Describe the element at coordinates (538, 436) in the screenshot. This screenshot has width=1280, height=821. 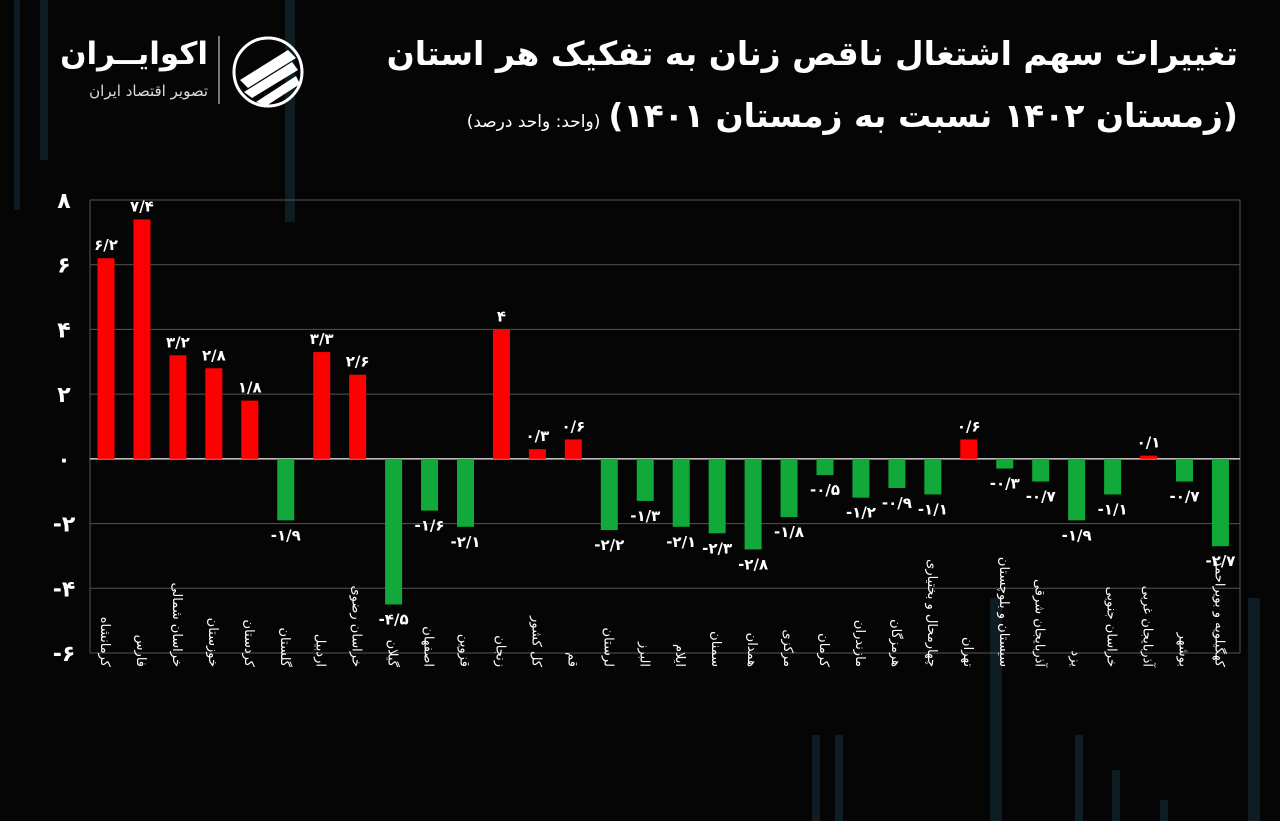
I see `value-label: ۰/۳` at that location.